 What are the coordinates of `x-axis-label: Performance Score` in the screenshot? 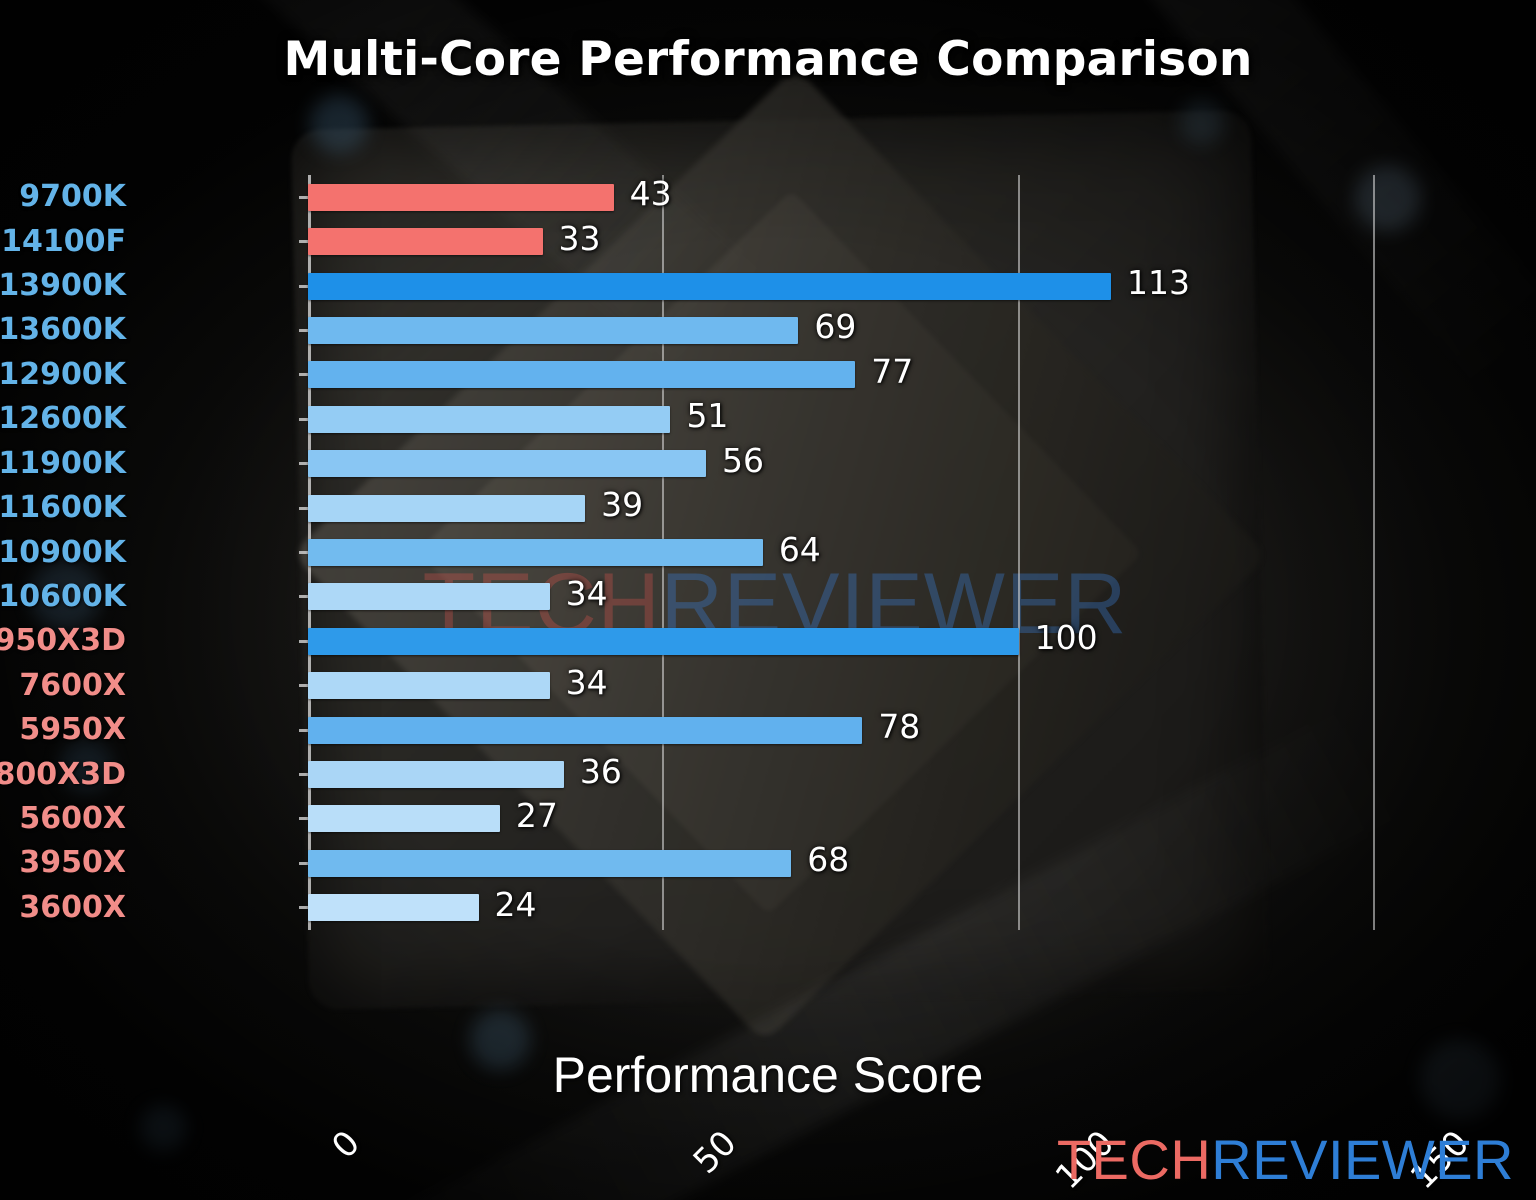 It's located at (768, 1075).